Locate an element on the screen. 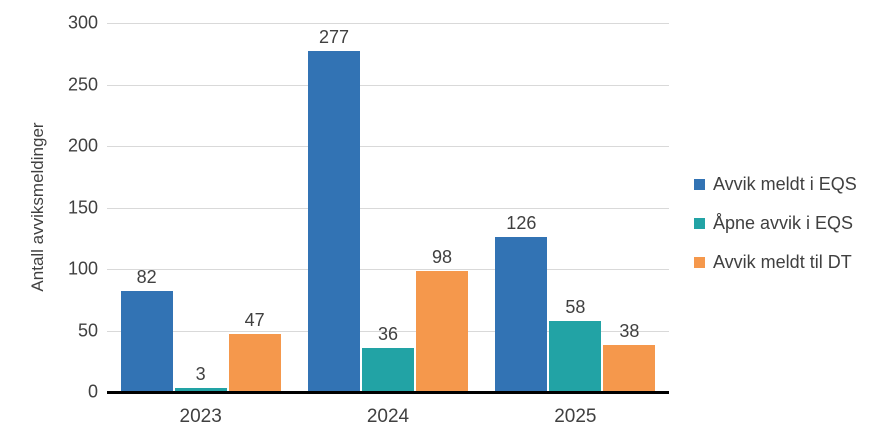 The height and width of the screenshot is (446, 886). x-axis-line is located at coordinates (388, 392).